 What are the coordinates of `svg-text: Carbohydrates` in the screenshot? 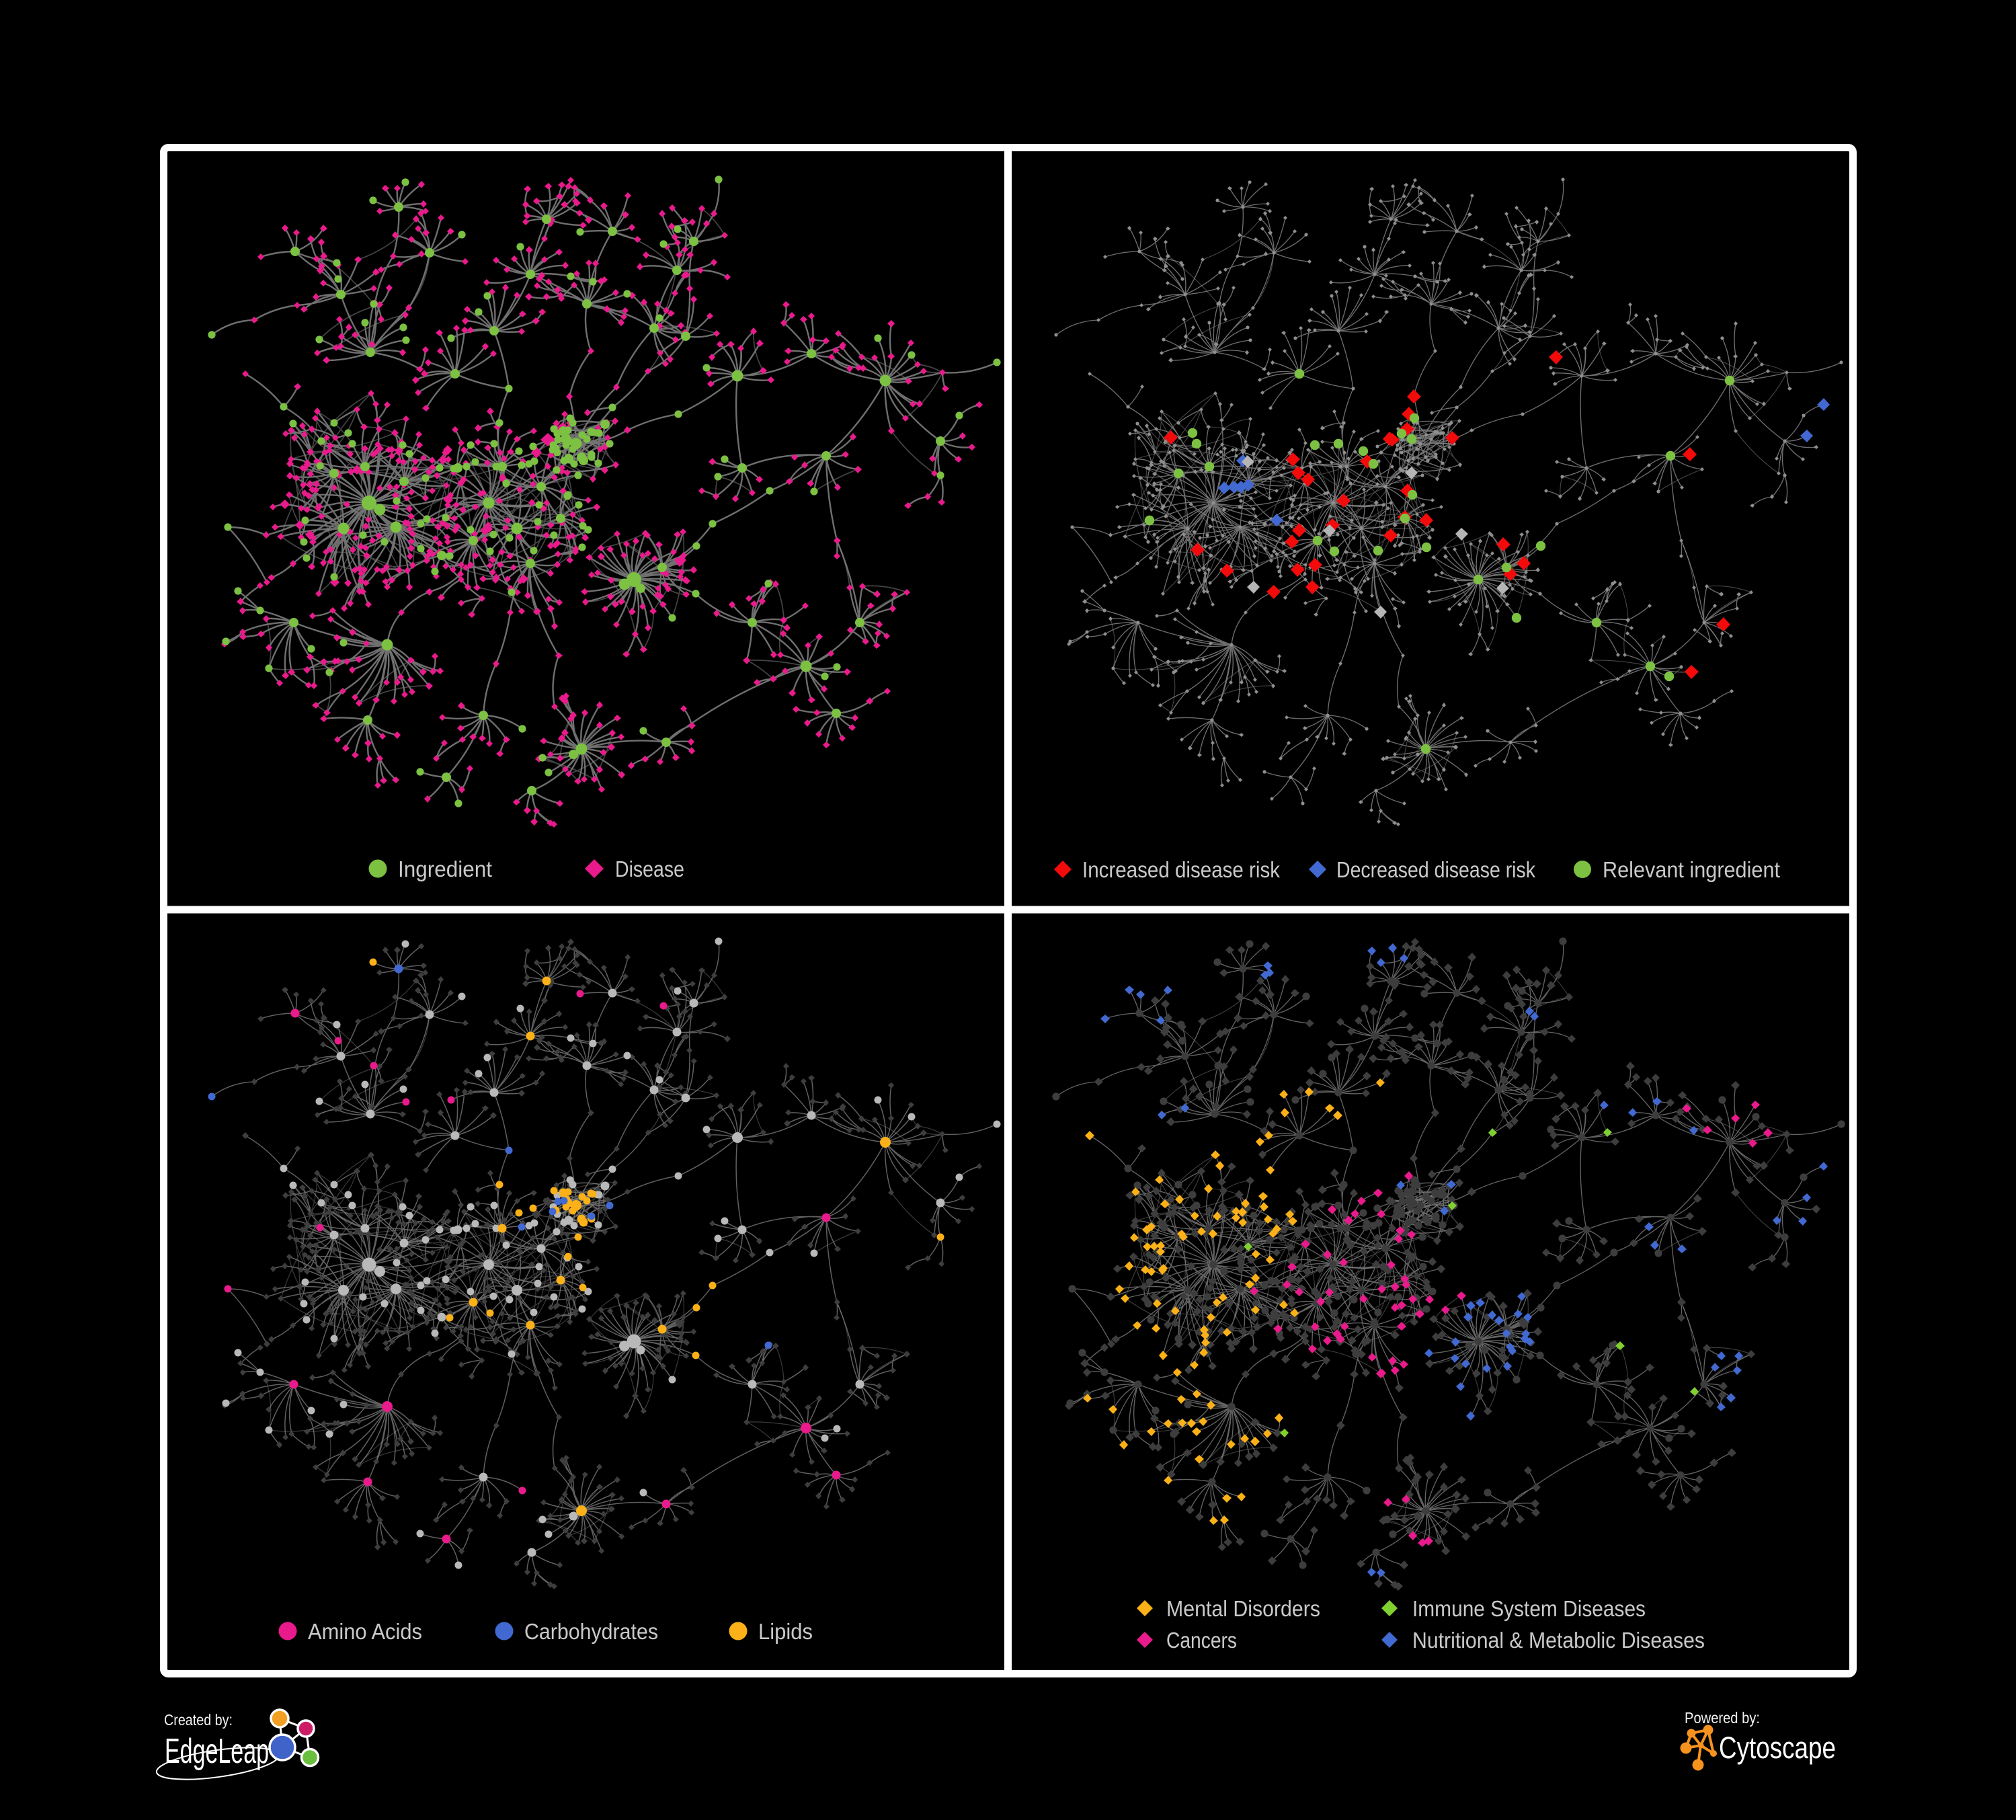 It's located at (591, 1631).